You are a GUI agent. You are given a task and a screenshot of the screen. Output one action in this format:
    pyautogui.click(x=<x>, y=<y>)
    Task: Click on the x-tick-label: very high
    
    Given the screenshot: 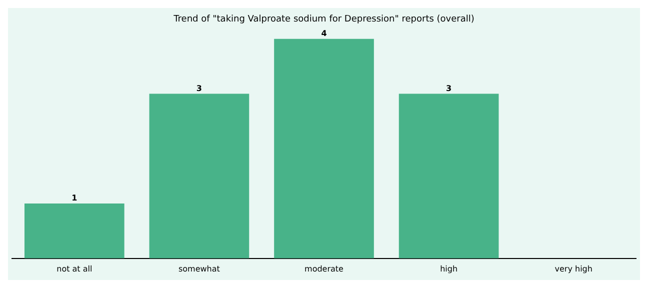 What is the action you would take?
    pyautogui.click(x=573, y=269)
    